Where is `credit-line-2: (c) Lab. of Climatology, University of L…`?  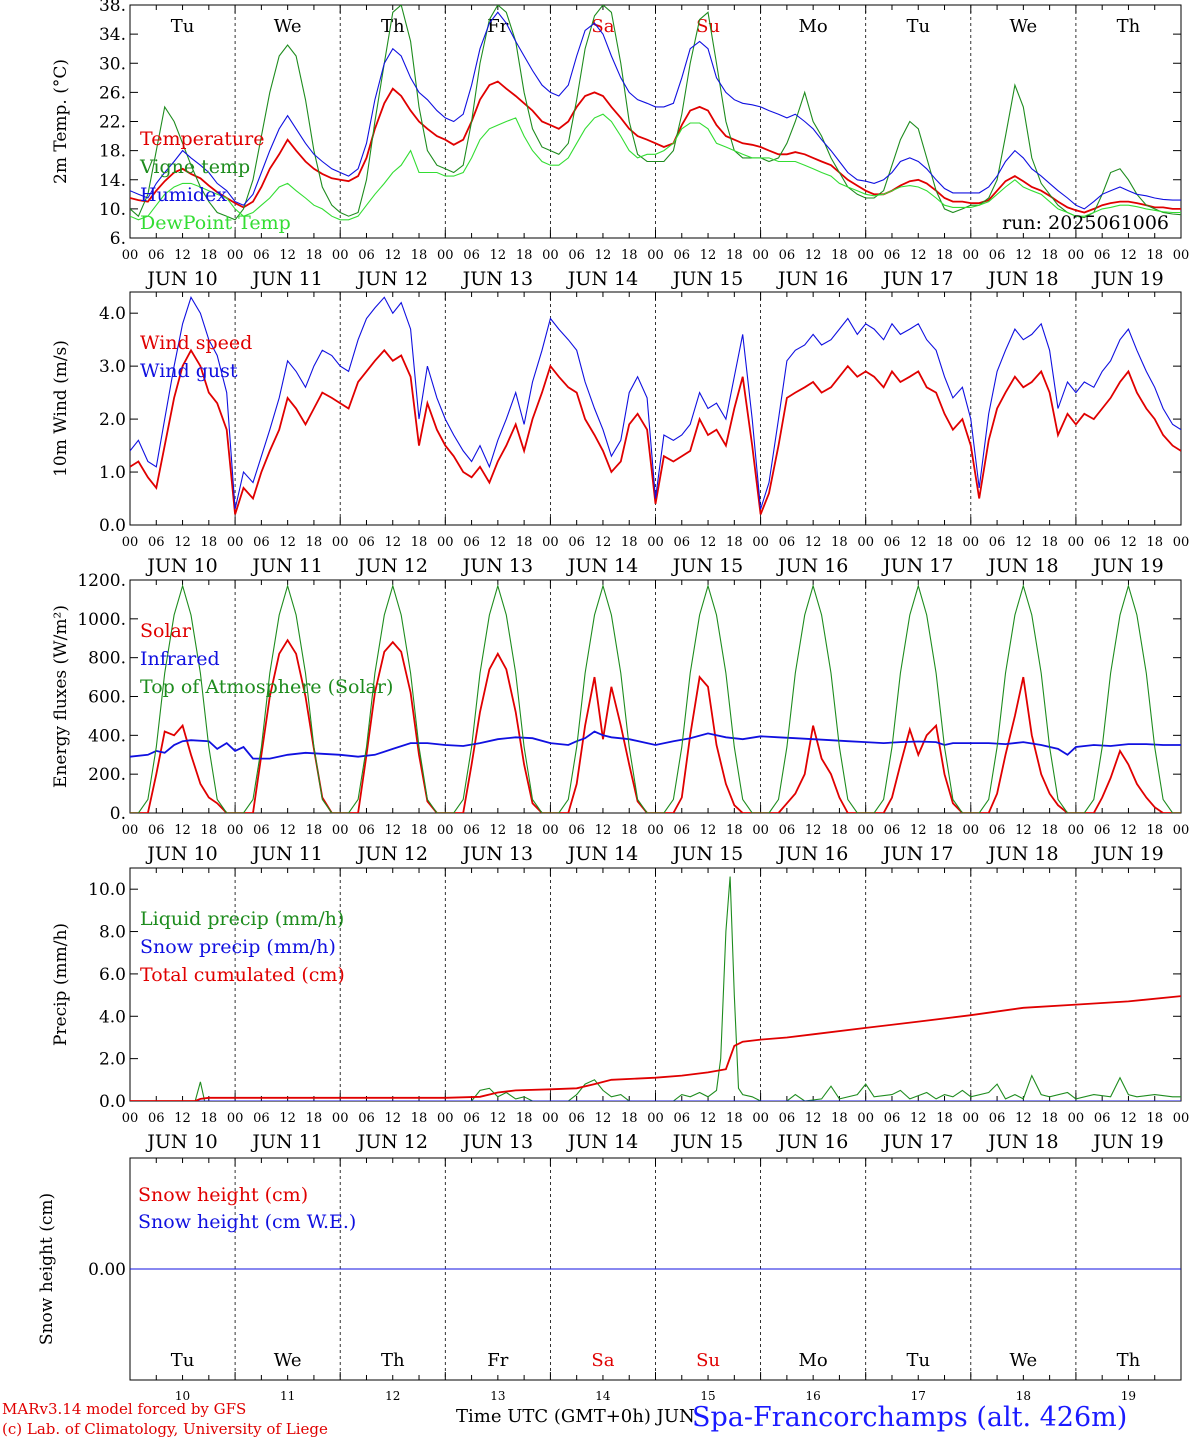
credit-line-2: (c) Lab. of Climatology, University of L… is located at coordinates (165, 1429).